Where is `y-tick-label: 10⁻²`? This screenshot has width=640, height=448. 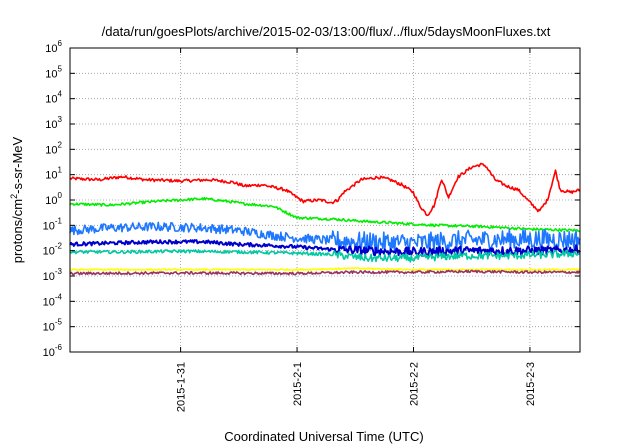 y-tick-label: 10⁻² is located at coordinates (53, 250).